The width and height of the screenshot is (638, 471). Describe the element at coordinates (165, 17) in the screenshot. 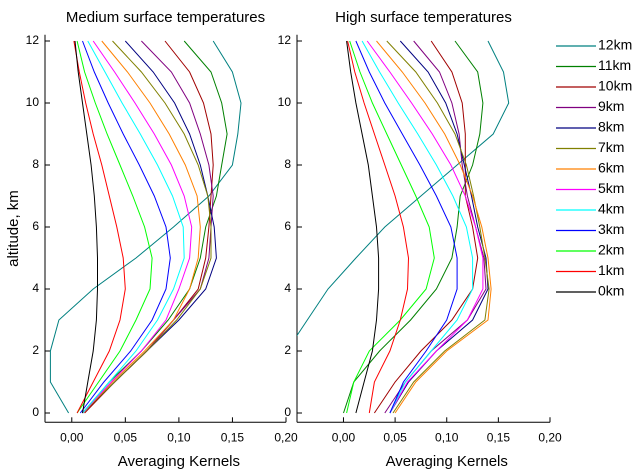

I see `chart-title: Medium surface temperatures` at that location.